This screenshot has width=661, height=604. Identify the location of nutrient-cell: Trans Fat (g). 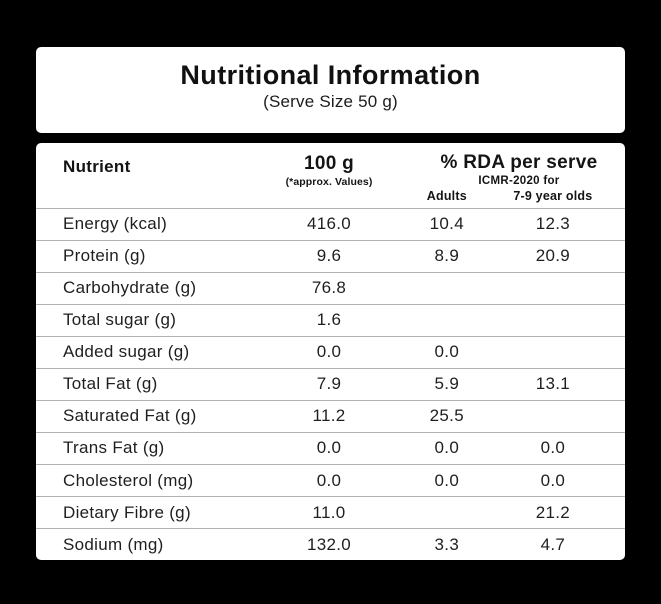
(141, 448).